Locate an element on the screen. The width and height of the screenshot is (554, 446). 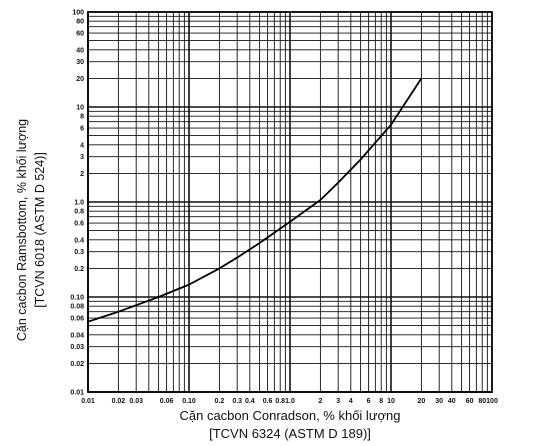
x-tick-label: 80 is located at coordinates (482, 401).